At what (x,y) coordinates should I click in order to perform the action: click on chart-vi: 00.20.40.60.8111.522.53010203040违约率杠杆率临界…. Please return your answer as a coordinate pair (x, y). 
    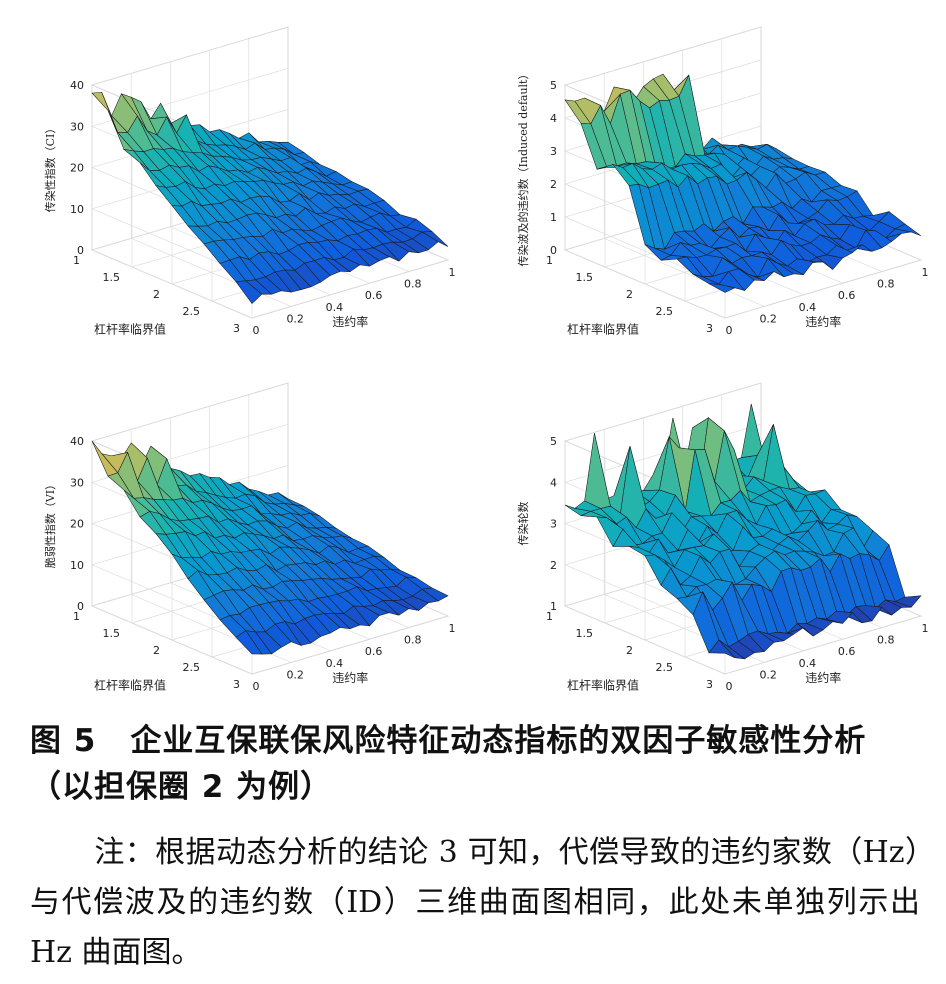
    Looking at the image, I should click on (249, 537).